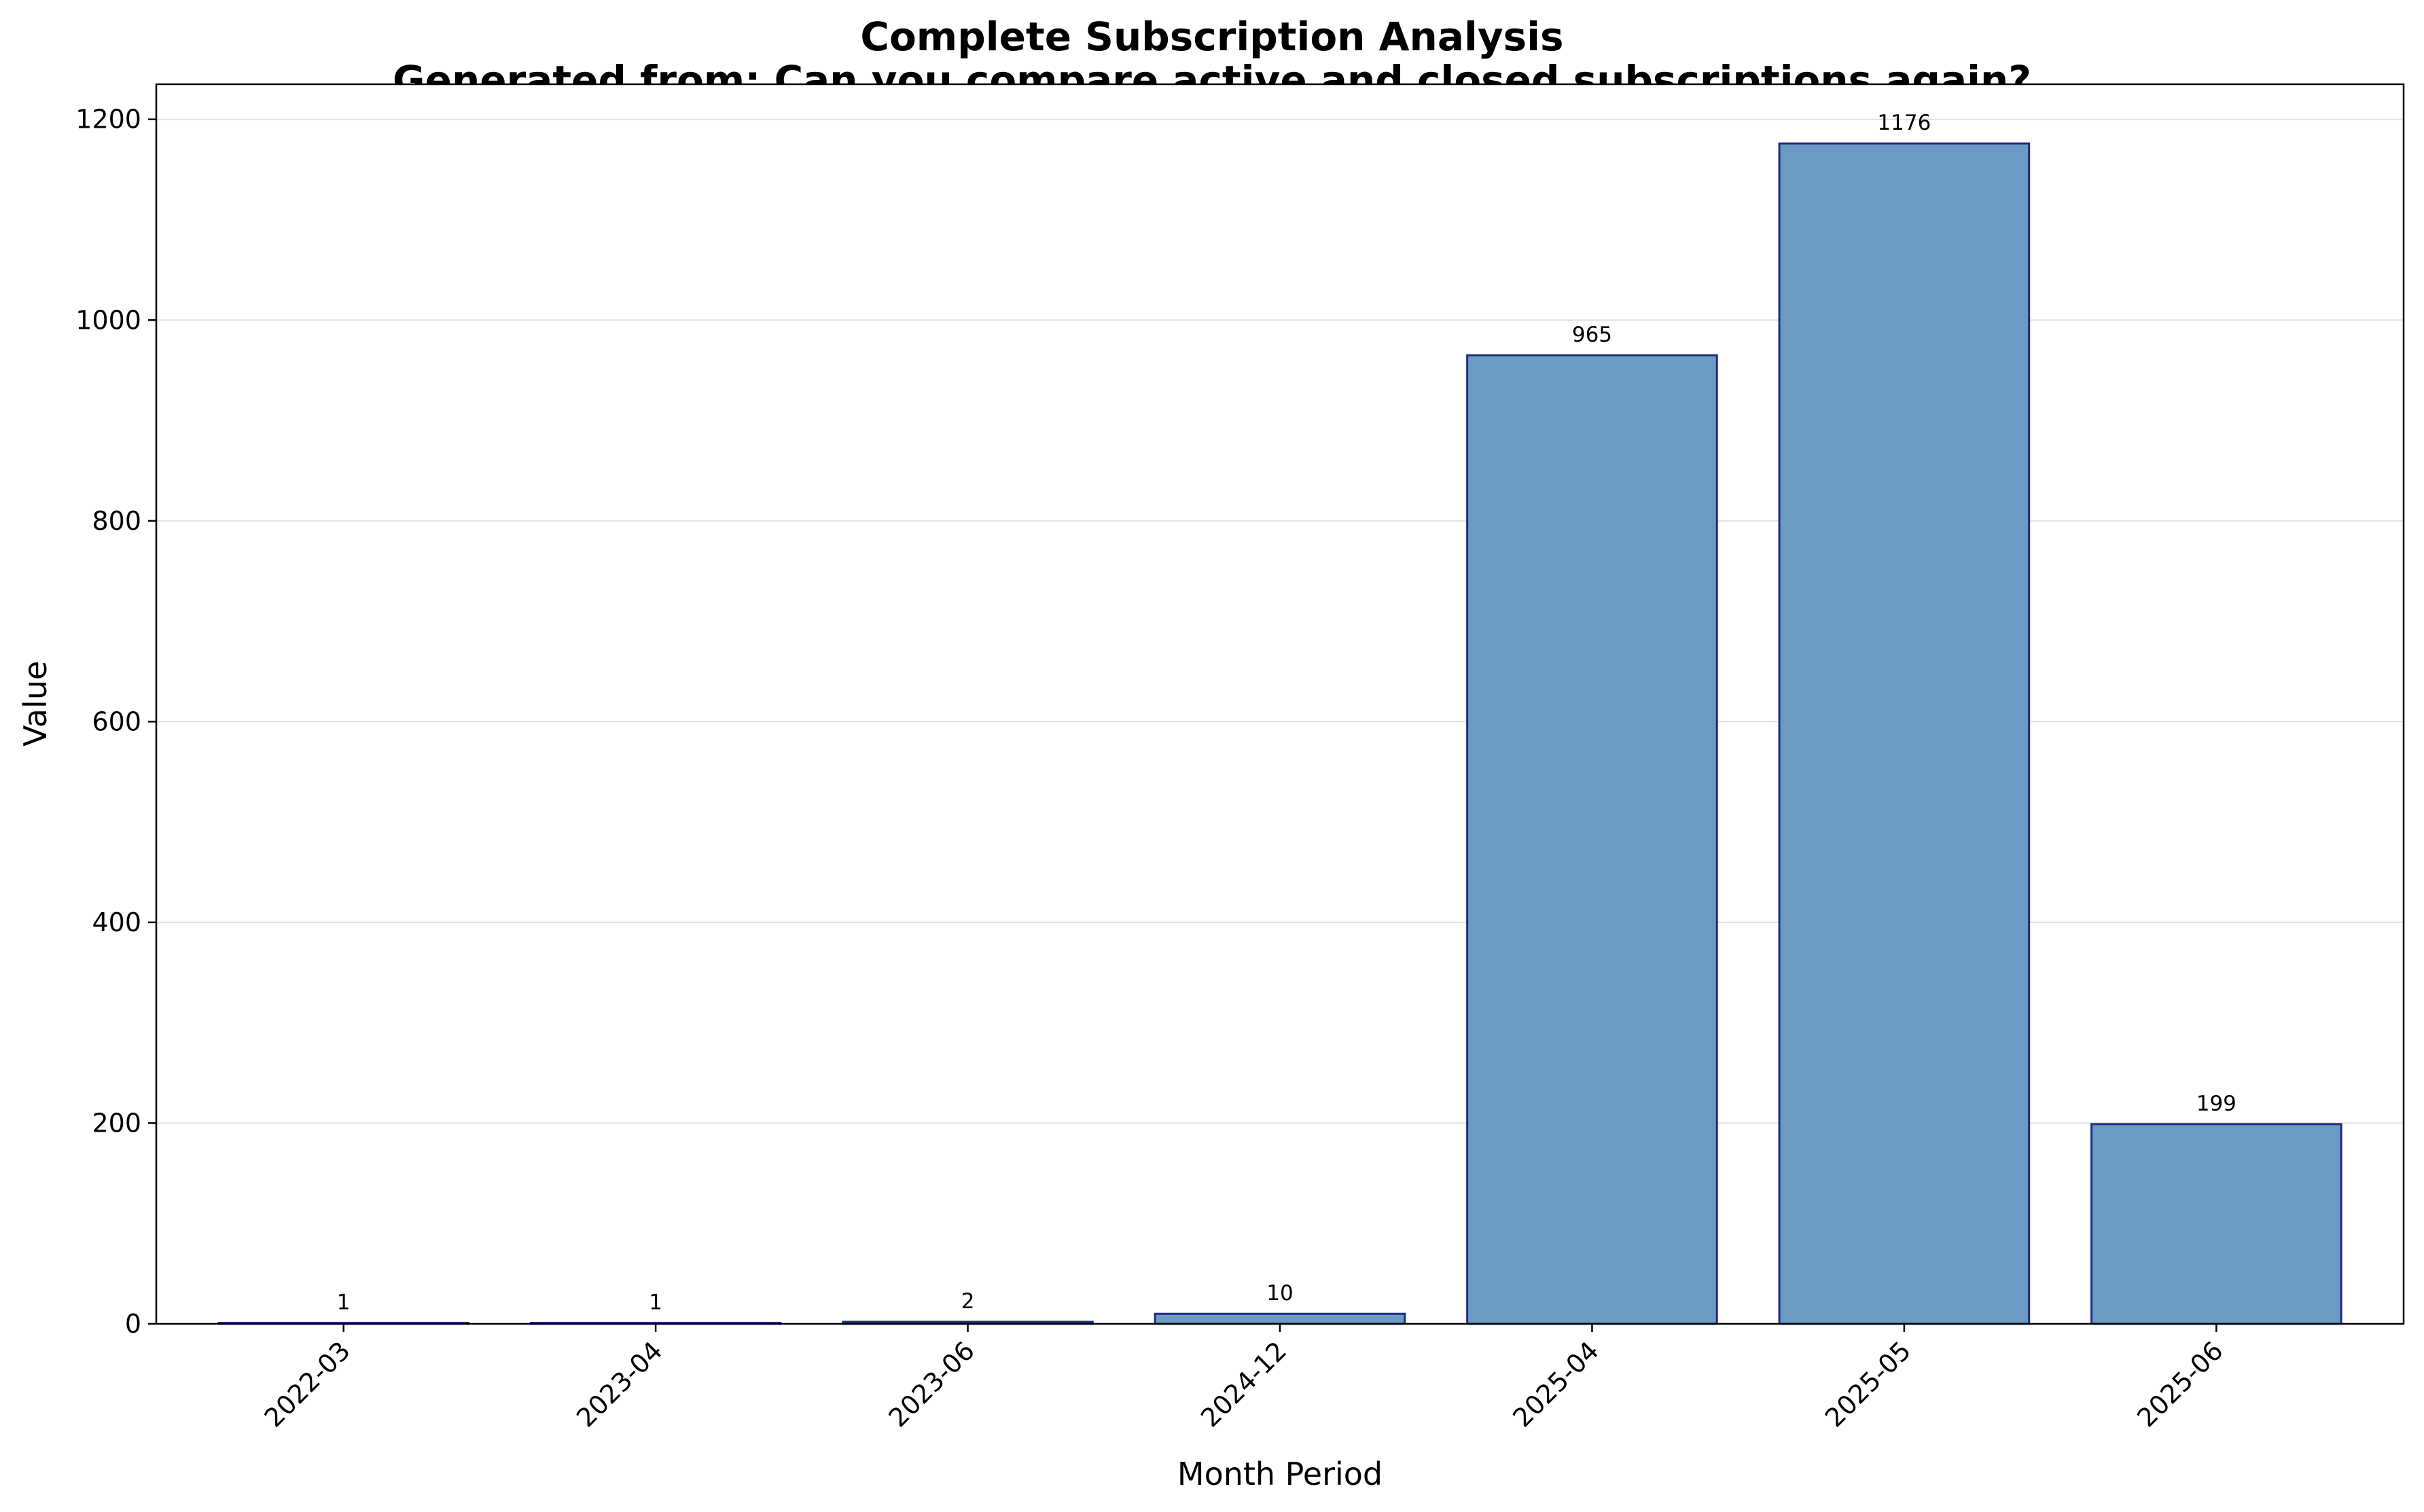 The height and width of the screenshot is (1512, 2424). Describe the element at coordinates (133, 1324) in the screenshot. I see `y-tick-label: 0` at that location.